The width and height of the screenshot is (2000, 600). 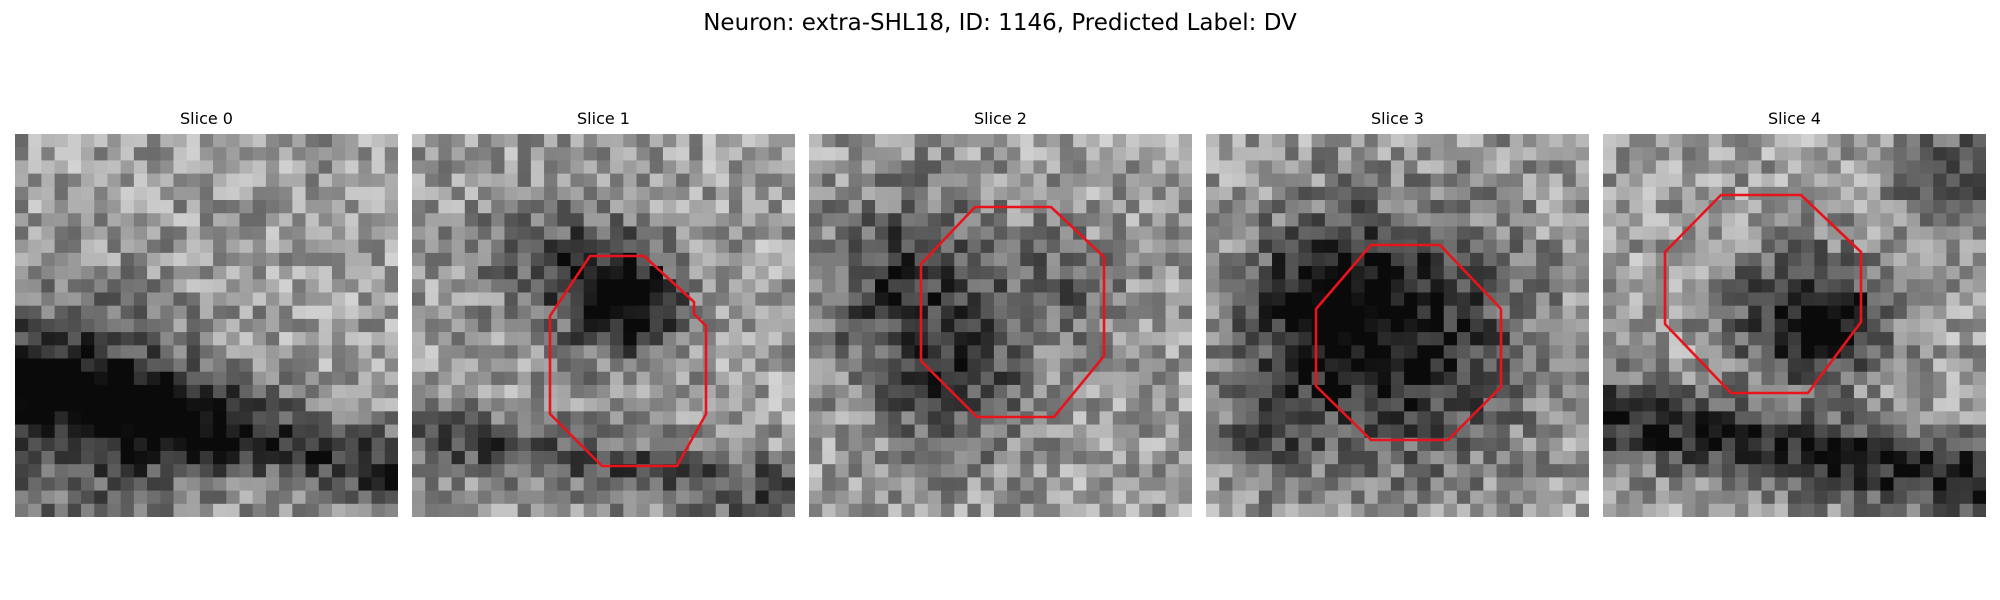 What do you see at coordinates (206, 118) in the screenshot?
I see `slice-title-0: Slice 0` at bounding box center [206, 118].